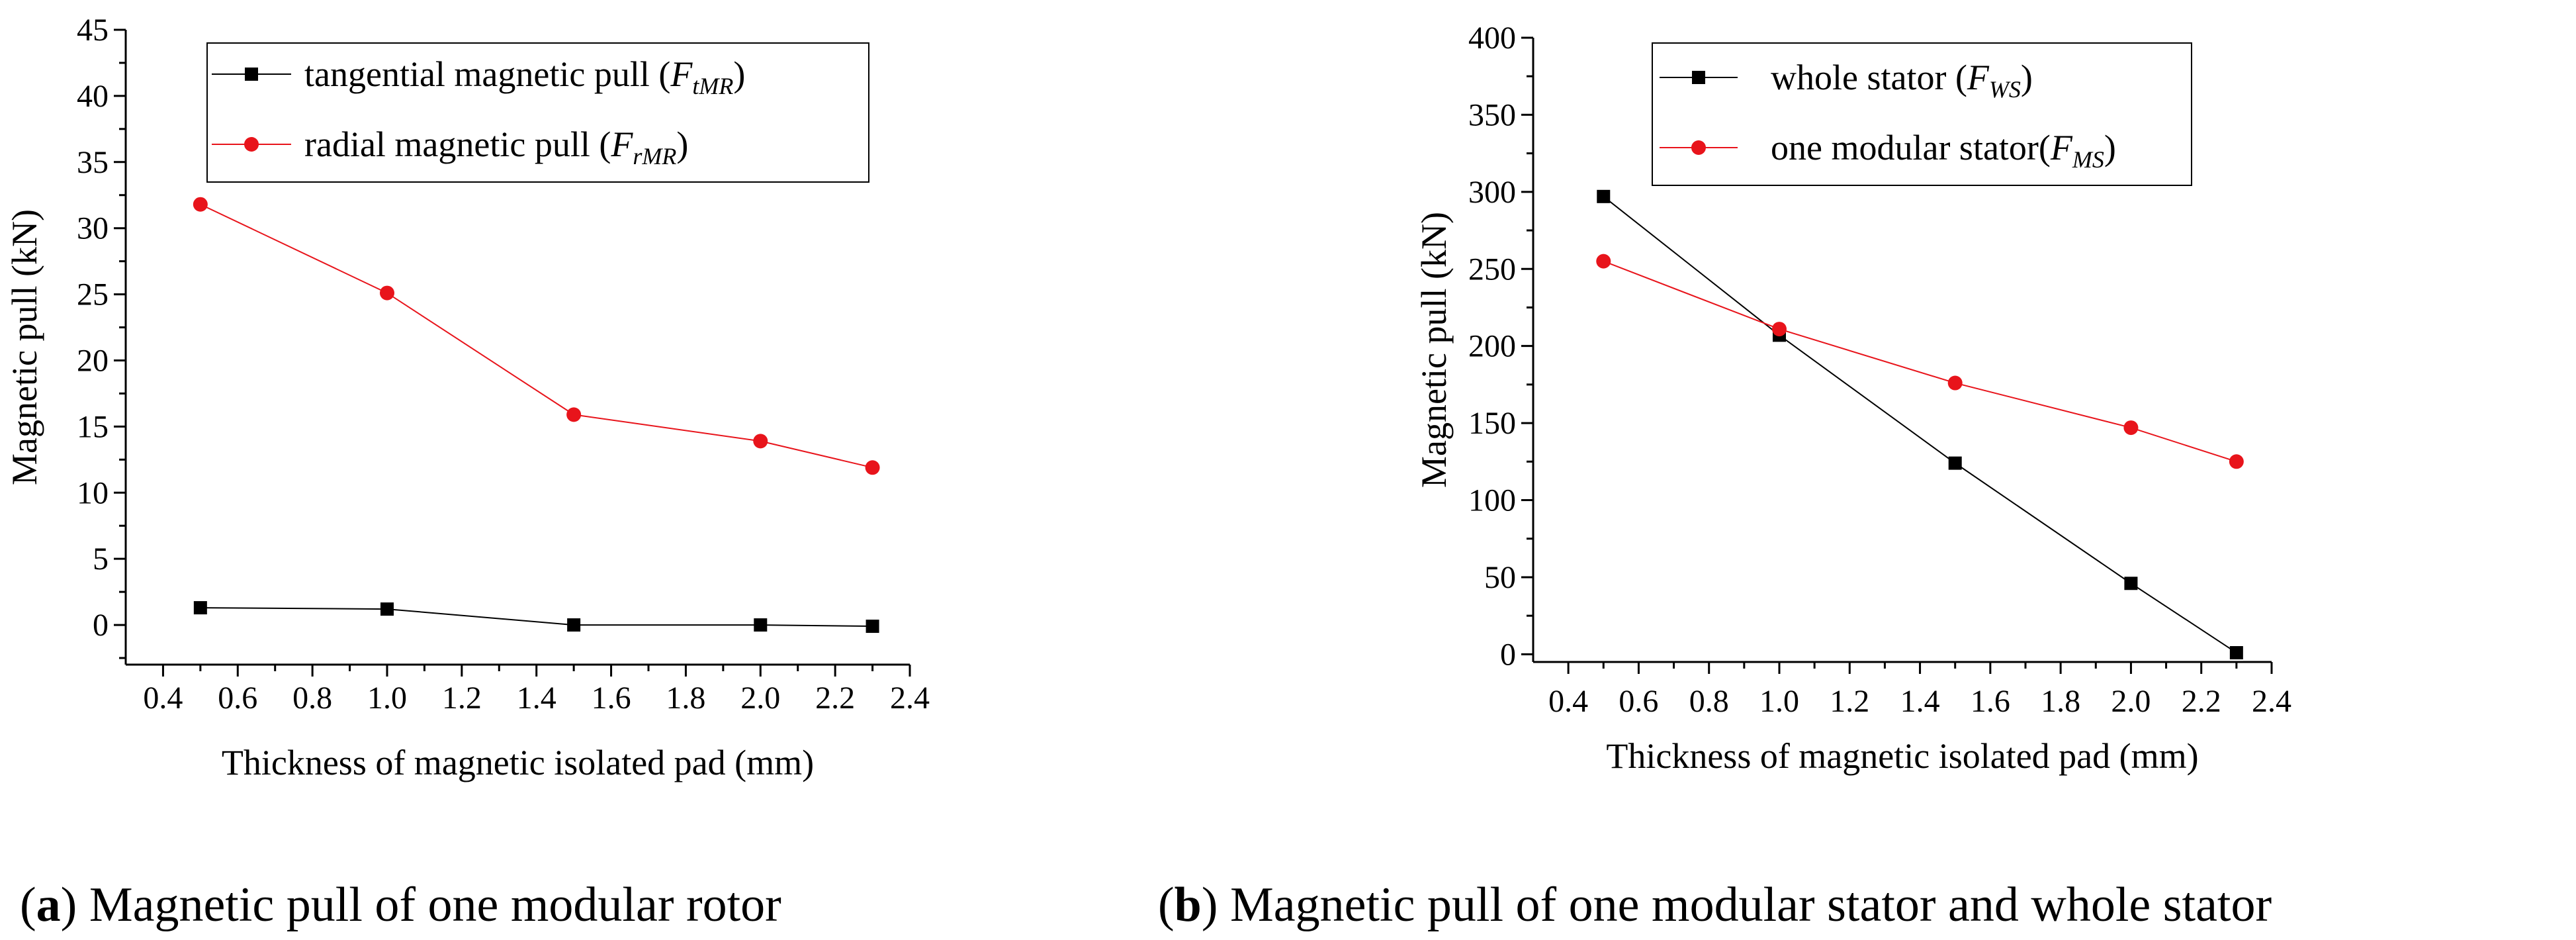 Image resolution: width=2576 pixels, height=940 pixels. I want to click on panel-a-x-axis-label: Thickness of magnetic isolated pad (mm), so click(518, 762).